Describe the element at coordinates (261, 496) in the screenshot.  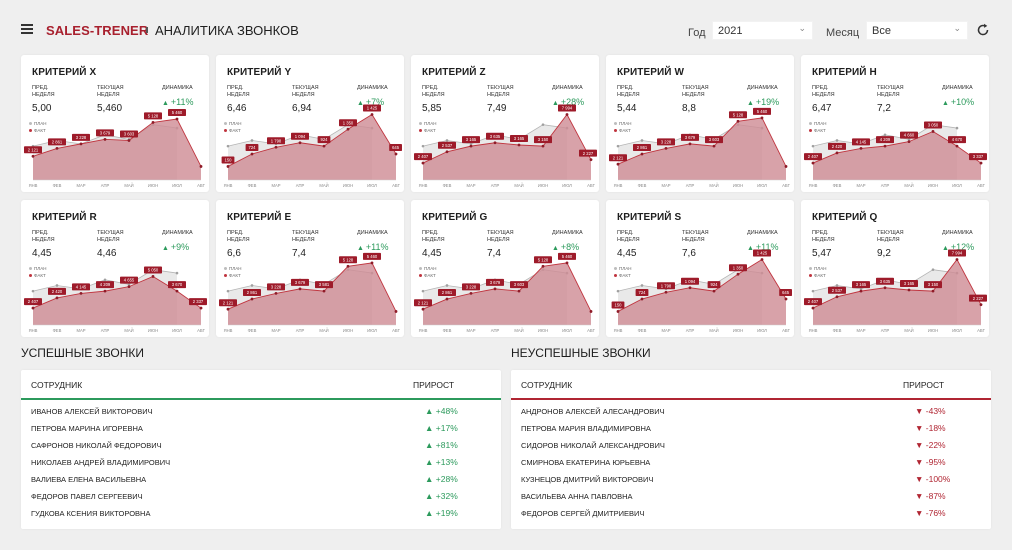
I see `table-row: ФЕДОРОВ ПАВЕЛ СЕРГЕЕВИЧ ▲ +32%` at that location.